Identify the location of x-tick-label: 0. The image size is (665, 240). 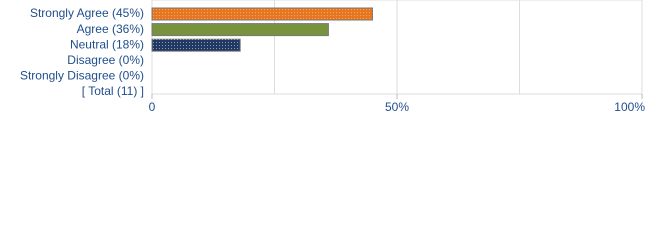
(152, 107).